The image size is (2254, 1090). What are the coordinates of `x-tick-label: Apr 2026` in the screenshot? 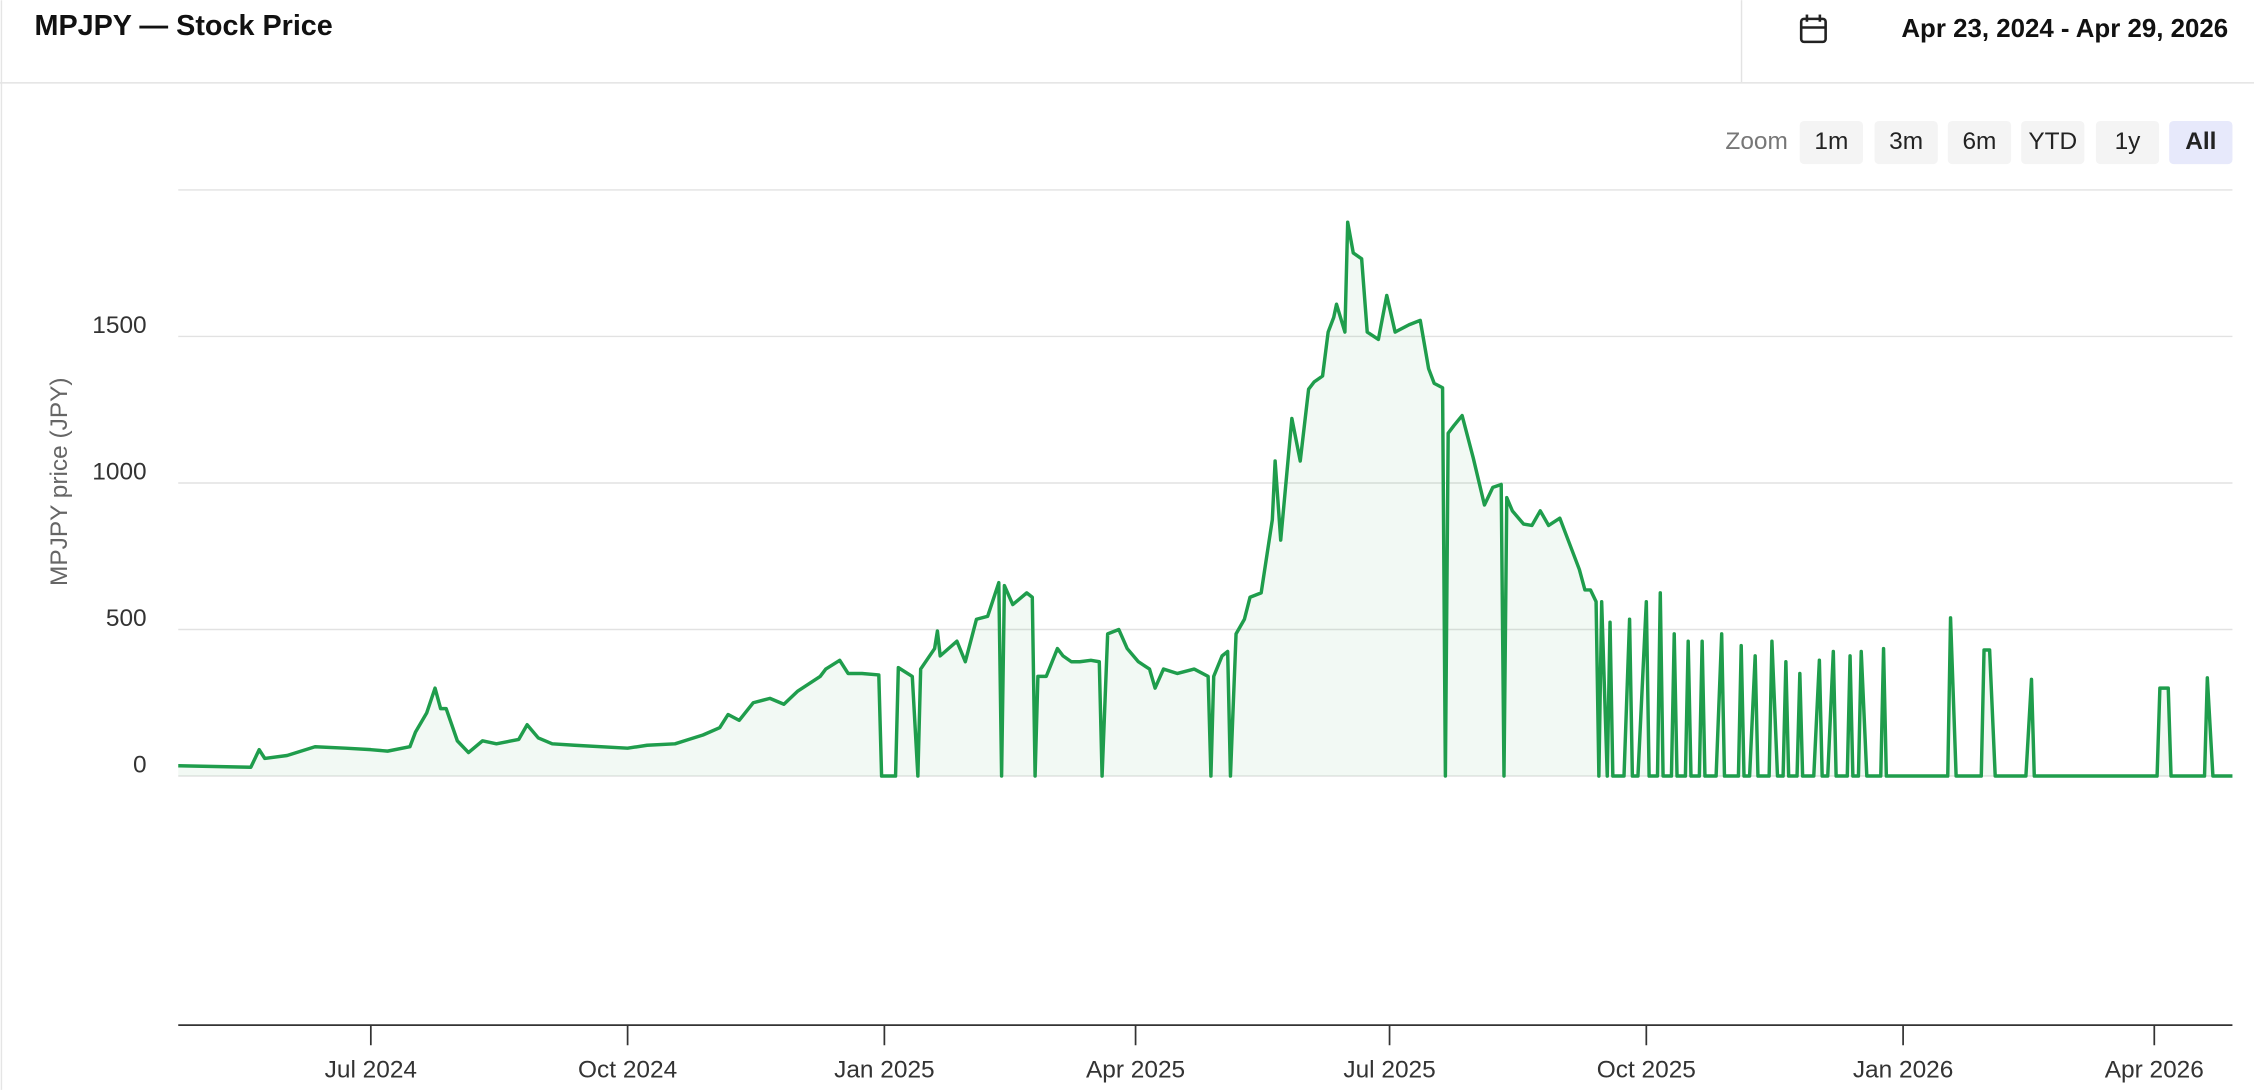 It's located at (2154, 1070).